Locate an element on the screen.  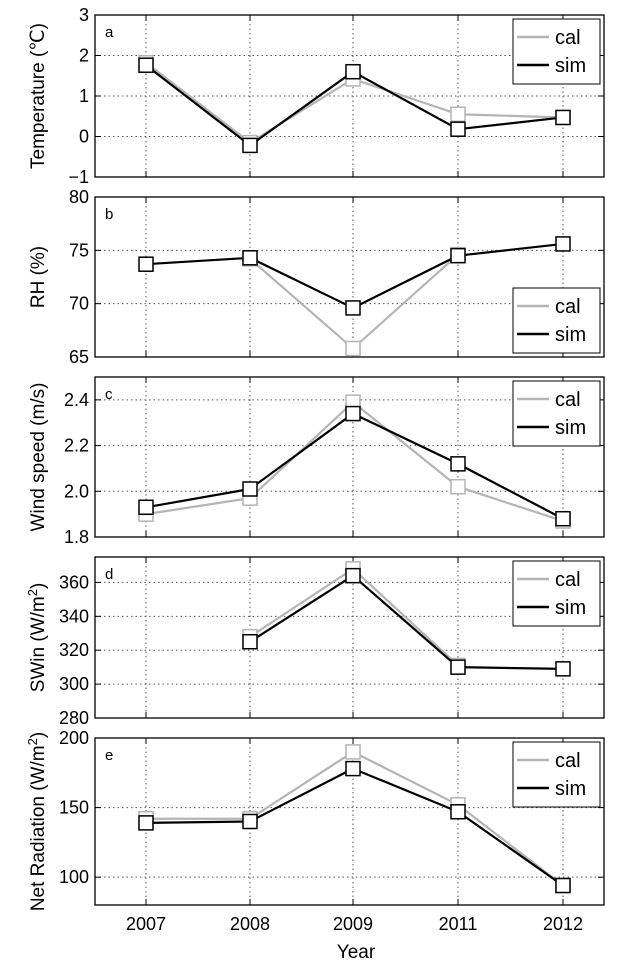
y-tick-label: 65 is located at coordinates (79, 357).